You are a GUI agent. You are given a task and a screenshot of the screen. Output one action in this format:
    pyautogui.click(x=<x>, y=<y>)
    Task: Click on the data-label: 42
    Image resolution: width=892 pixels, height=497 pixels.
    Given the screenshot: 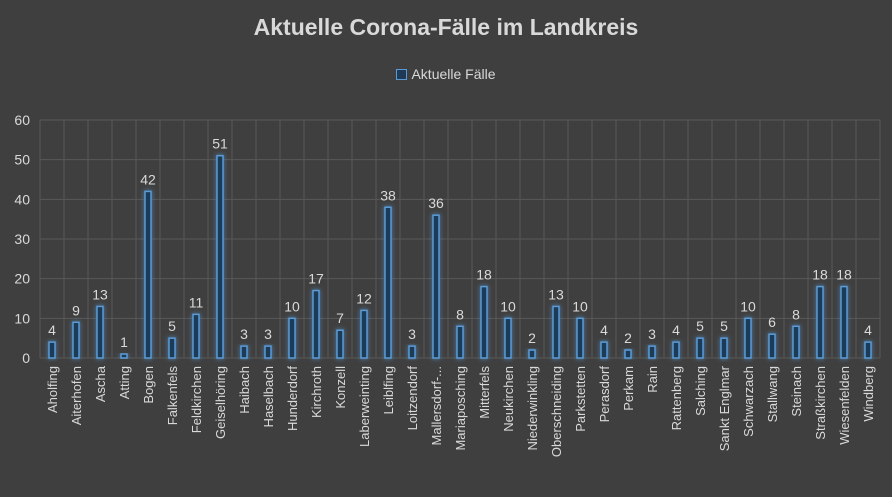 What is the action you would take?
    pyautogui.click(x=148, y=179)
    